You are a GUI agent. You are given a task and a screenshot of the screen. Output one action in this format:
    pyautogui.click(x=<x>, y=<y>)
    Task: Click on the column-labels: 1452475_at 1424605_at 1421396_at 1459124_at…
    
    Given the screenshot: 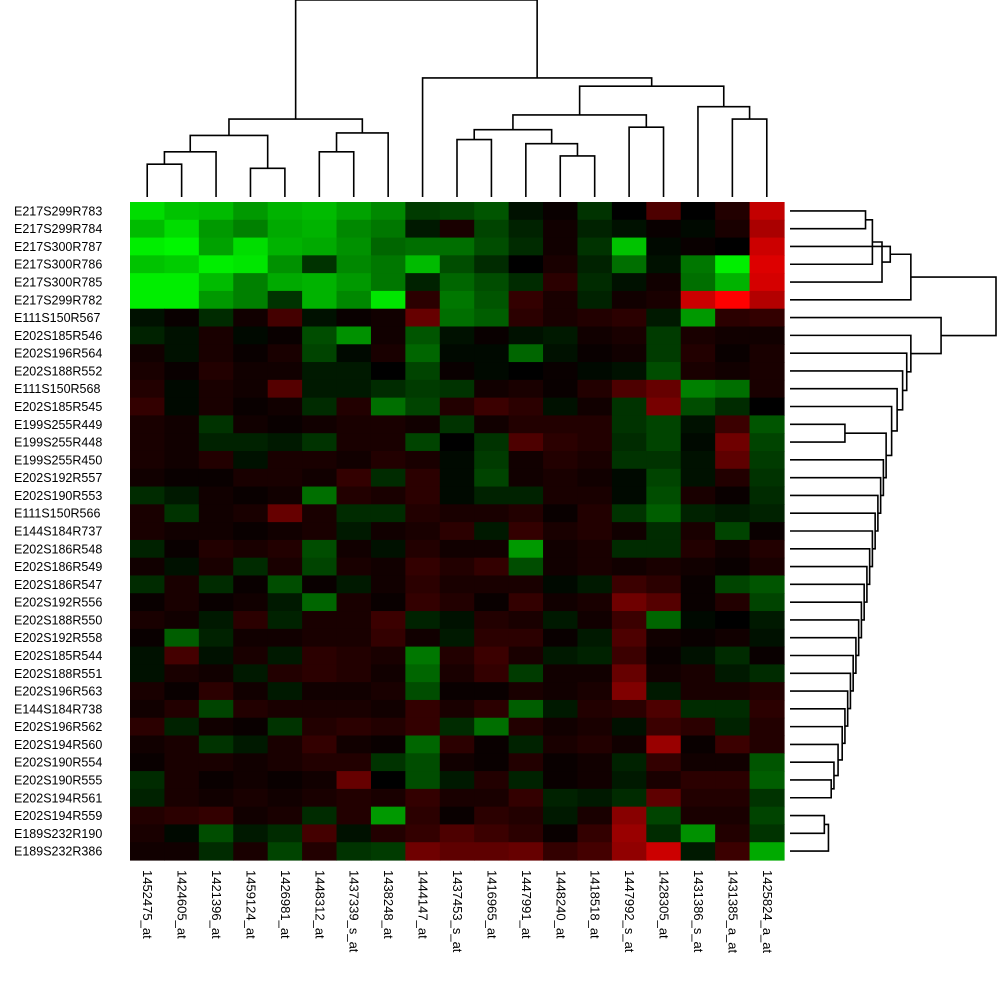 What is the action you would take?
    pyautogui.click(x=457, y=912)
    